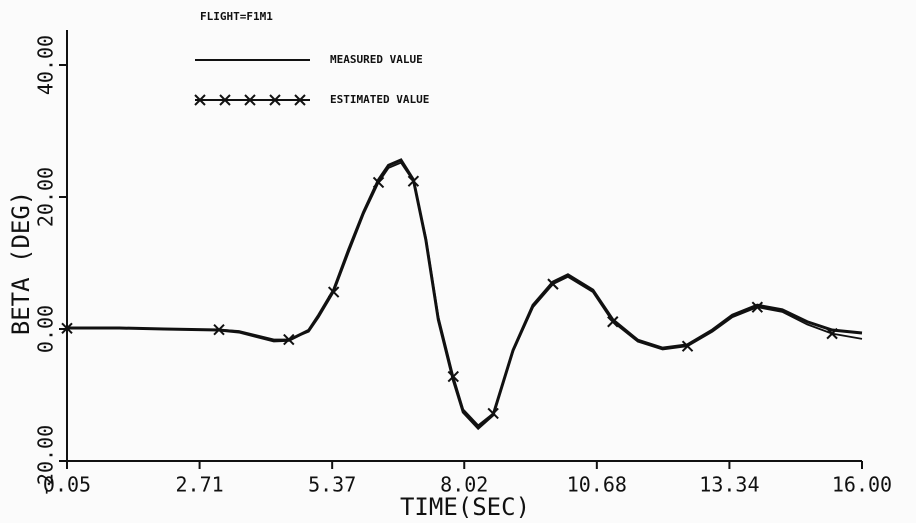  I want to click on x-tick-label: 8.02, so click(464, 485).